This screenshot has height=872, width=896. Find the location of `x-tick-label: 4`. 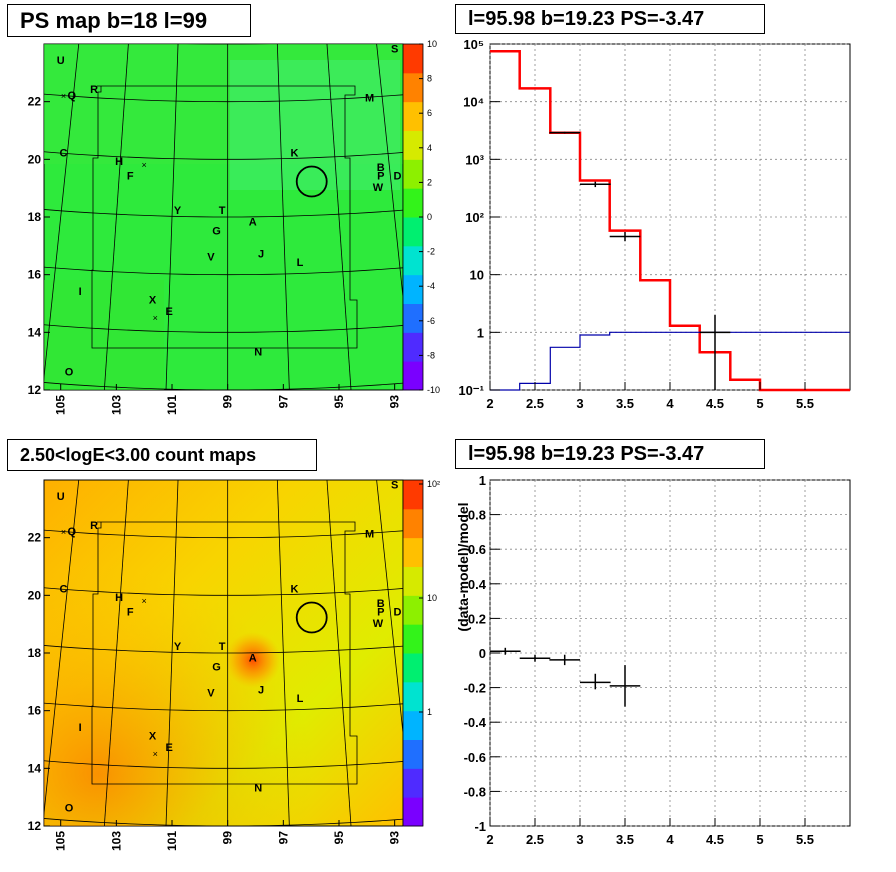

x-tick-label: 4 is located at coordinates (670, 403).